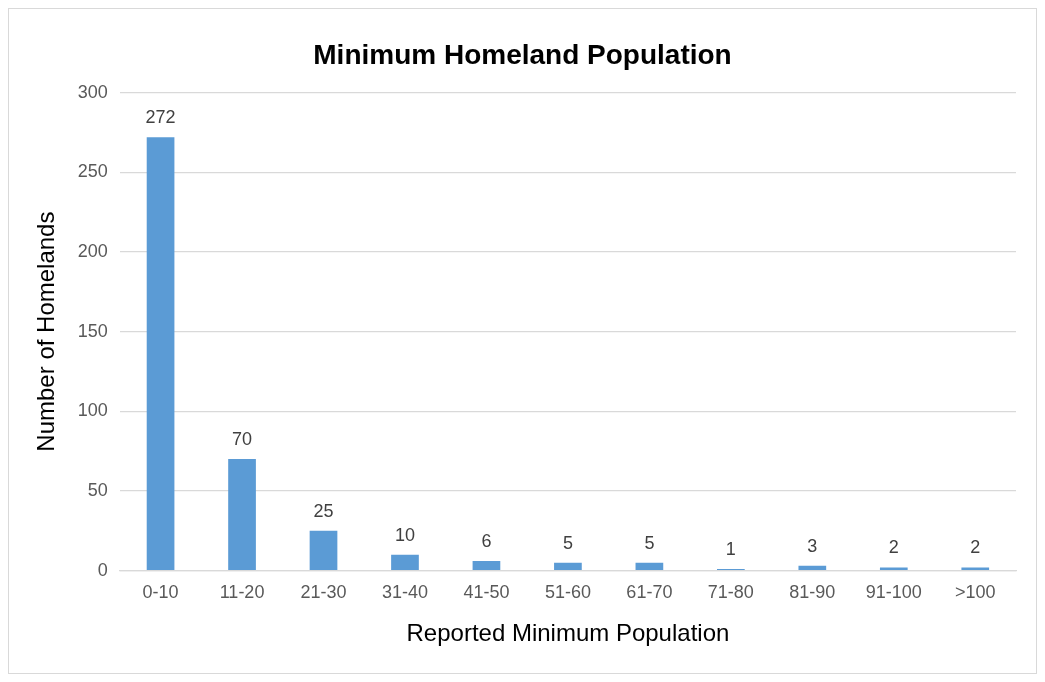 The image size is (1045, 682). I want to click on y-tick-label: 0, so click(102, 569).